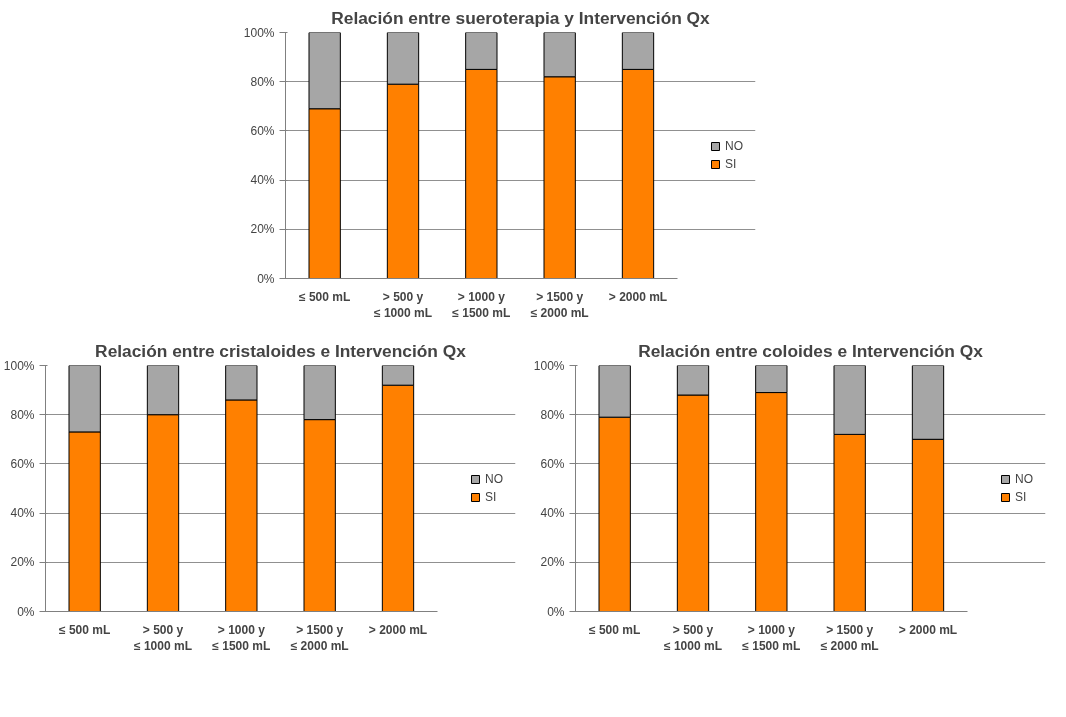 The image size is (1066, 717). I want to click on chart-title: Relación entre coloides e Intervención Qx, so click(811, 350).